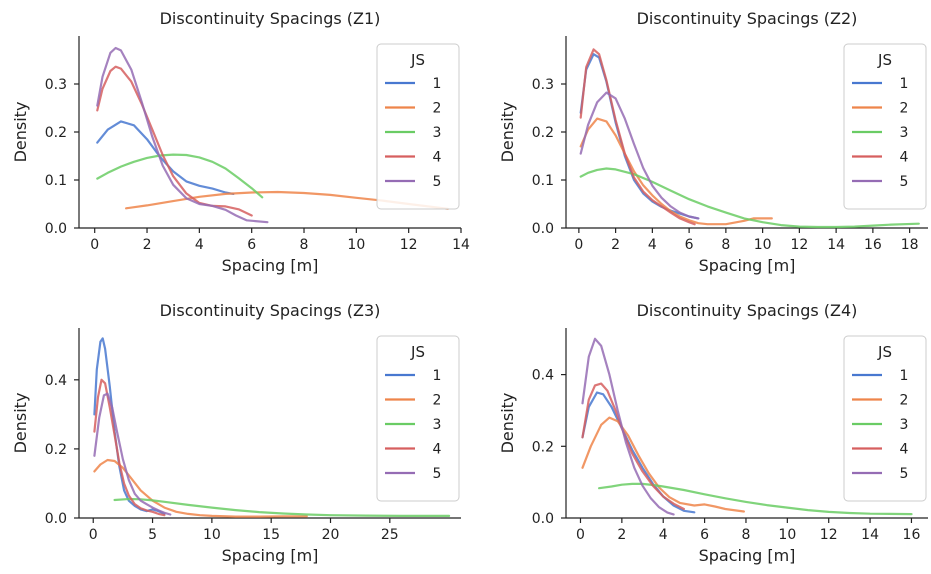  What do you see at coordinates (270, 310) in the screenshot?
I see `chart-title: Discontinuity Spacings (Z3)` at bounding box center [270, 310].